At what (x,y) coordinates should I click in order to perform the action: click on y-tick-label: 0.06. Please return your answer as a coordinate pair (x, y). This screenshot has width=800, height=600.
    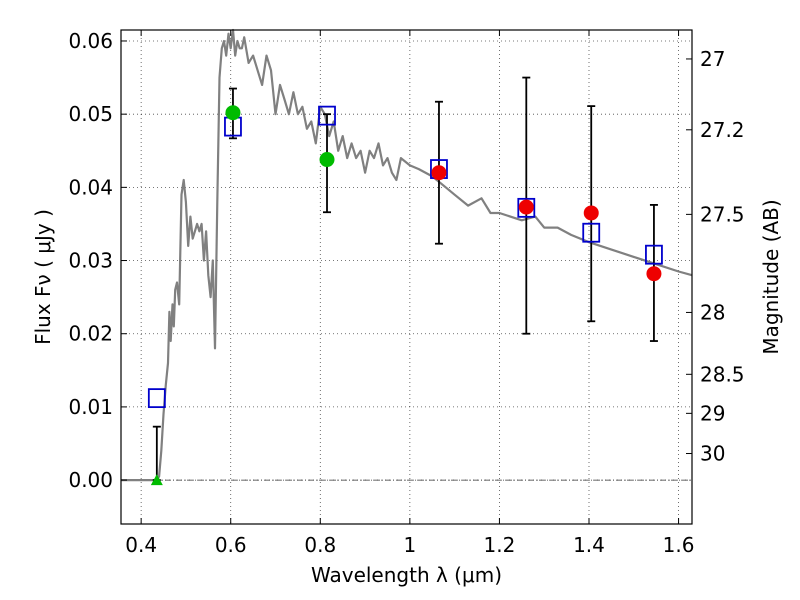
    Looking at the image, I should click on (90, 41).